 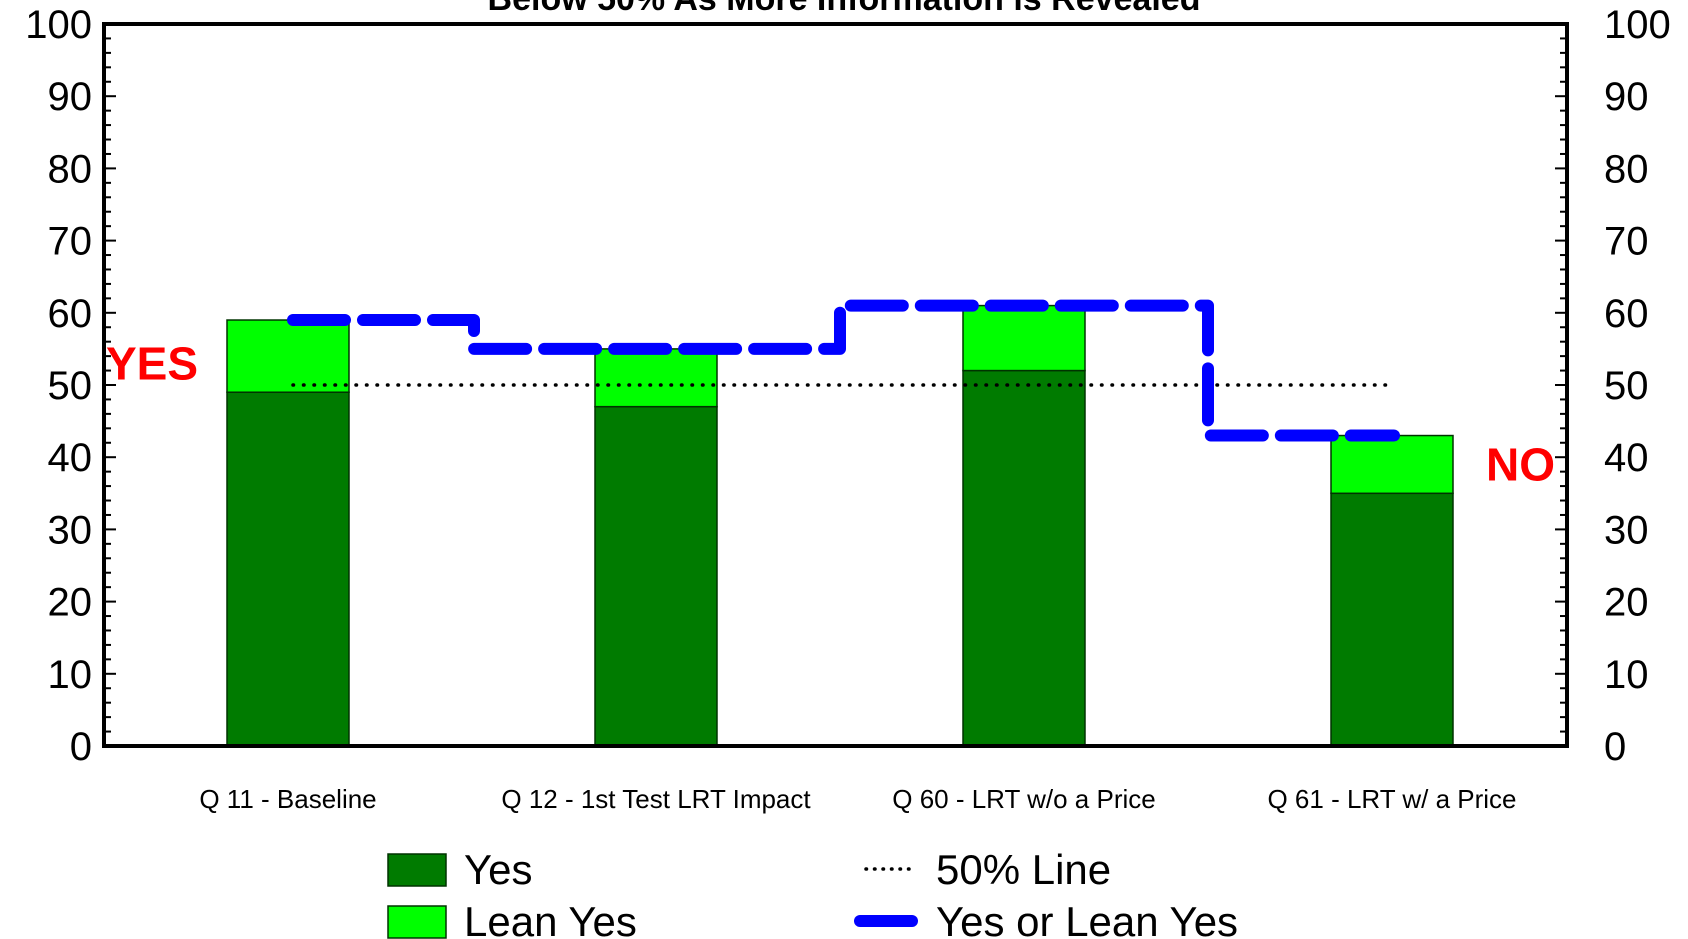 What do you see at coordinates (70, 242) in the screenshot?
I see `y-tick-label-left: 70` at bounding box center [70, 242].